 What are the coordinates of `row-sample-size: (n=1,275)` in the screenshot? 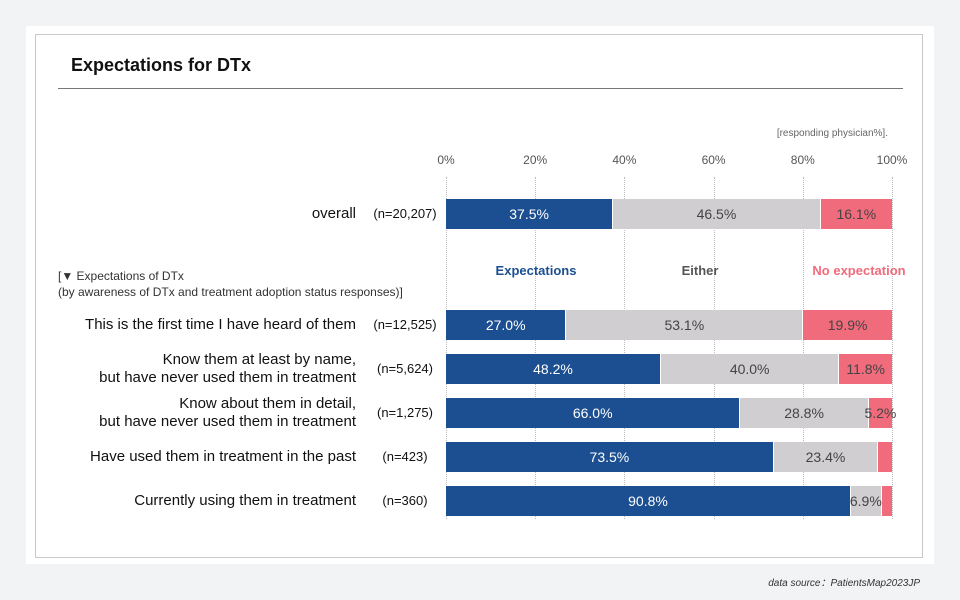 It's located at (404, 412).